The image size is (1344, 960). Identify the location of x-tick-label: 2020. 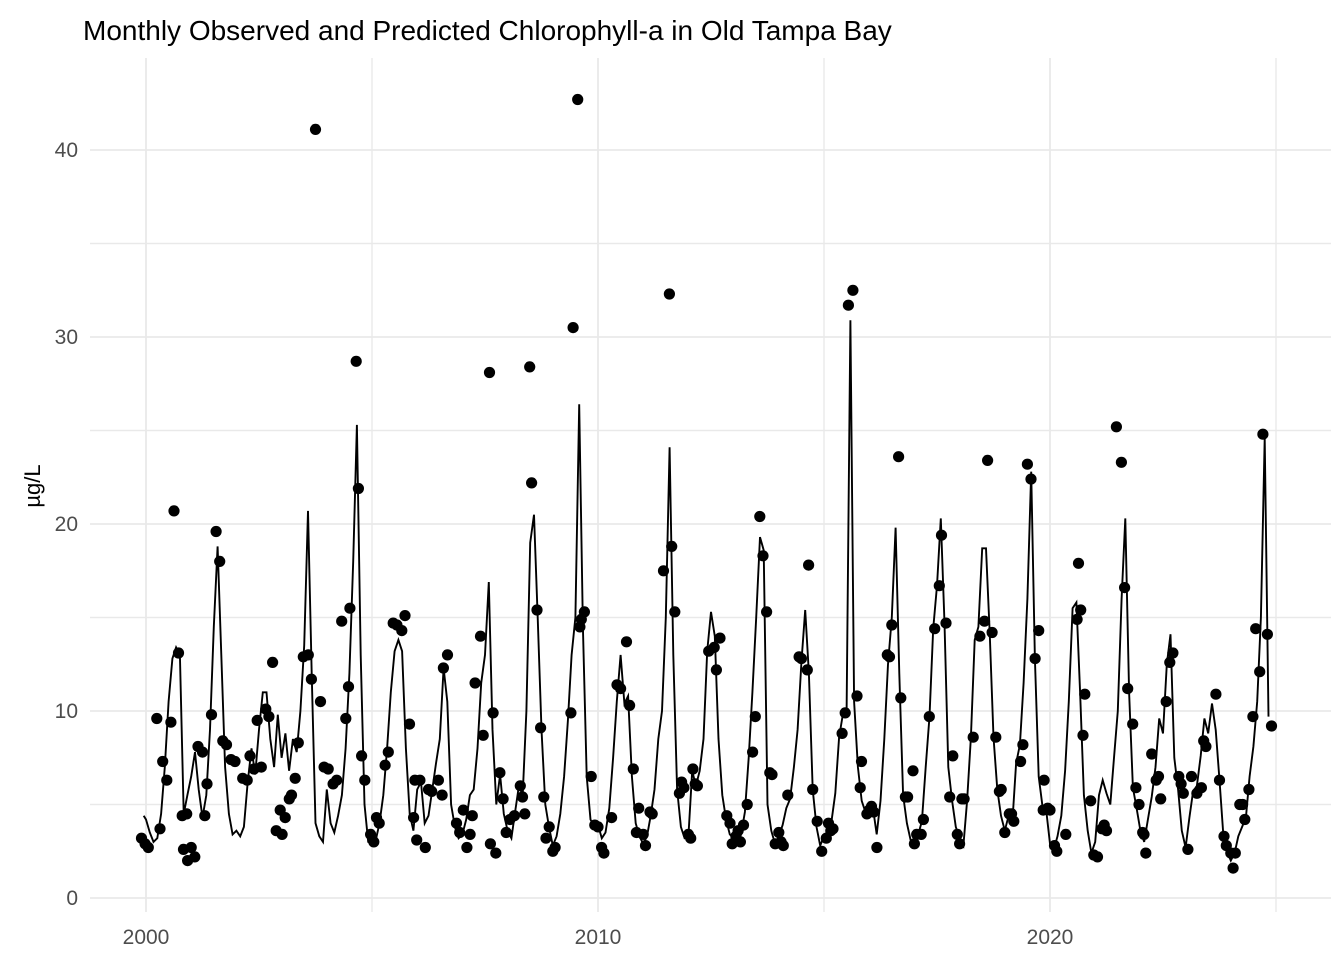
(1050, 937).